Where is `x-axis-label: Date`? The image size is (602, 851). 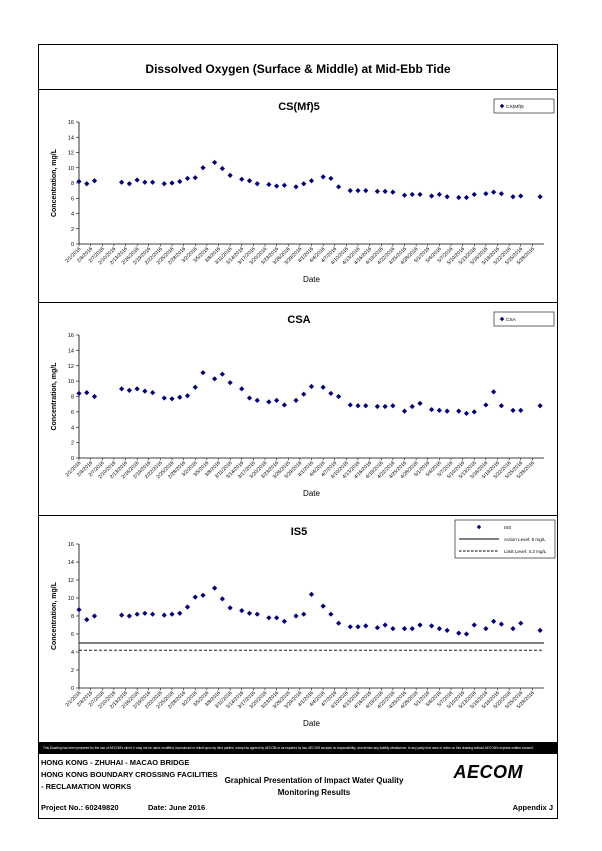
x-axis-label: Date is located at coordinates (311, 279).